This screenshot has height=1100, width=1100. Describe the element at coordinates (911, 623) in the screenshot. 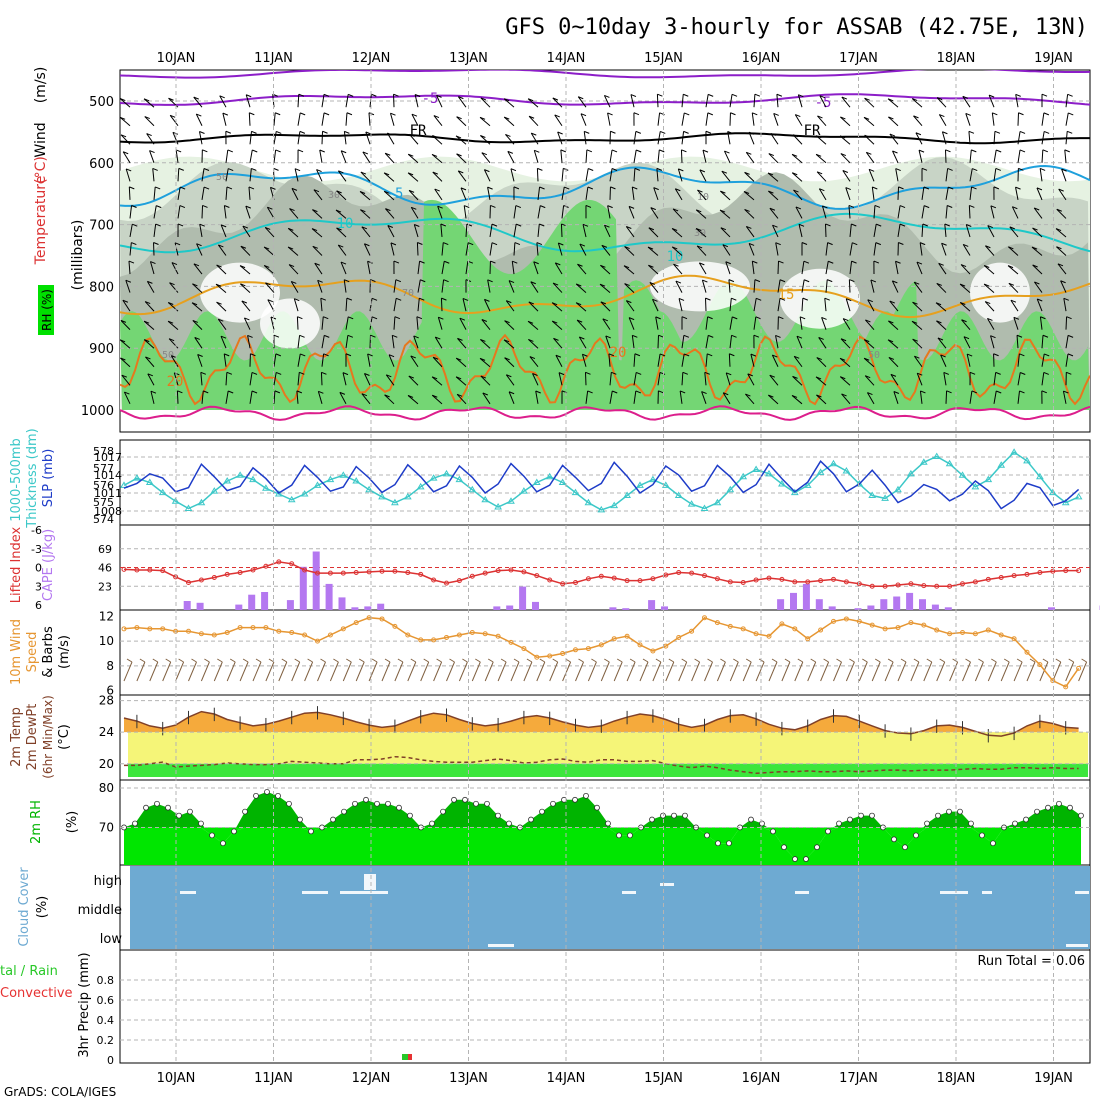

I see `wind-speed-point` at that location.